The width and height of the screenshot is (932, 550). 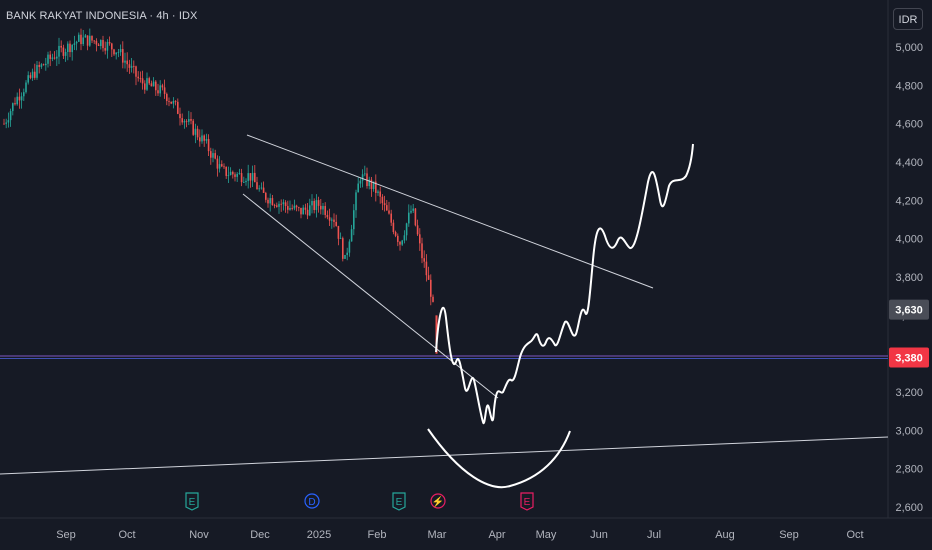 What do you see at coordinates (312, 501) in the screenshot?
I see `event-badge-2: D` at bounding box center [312, 501].